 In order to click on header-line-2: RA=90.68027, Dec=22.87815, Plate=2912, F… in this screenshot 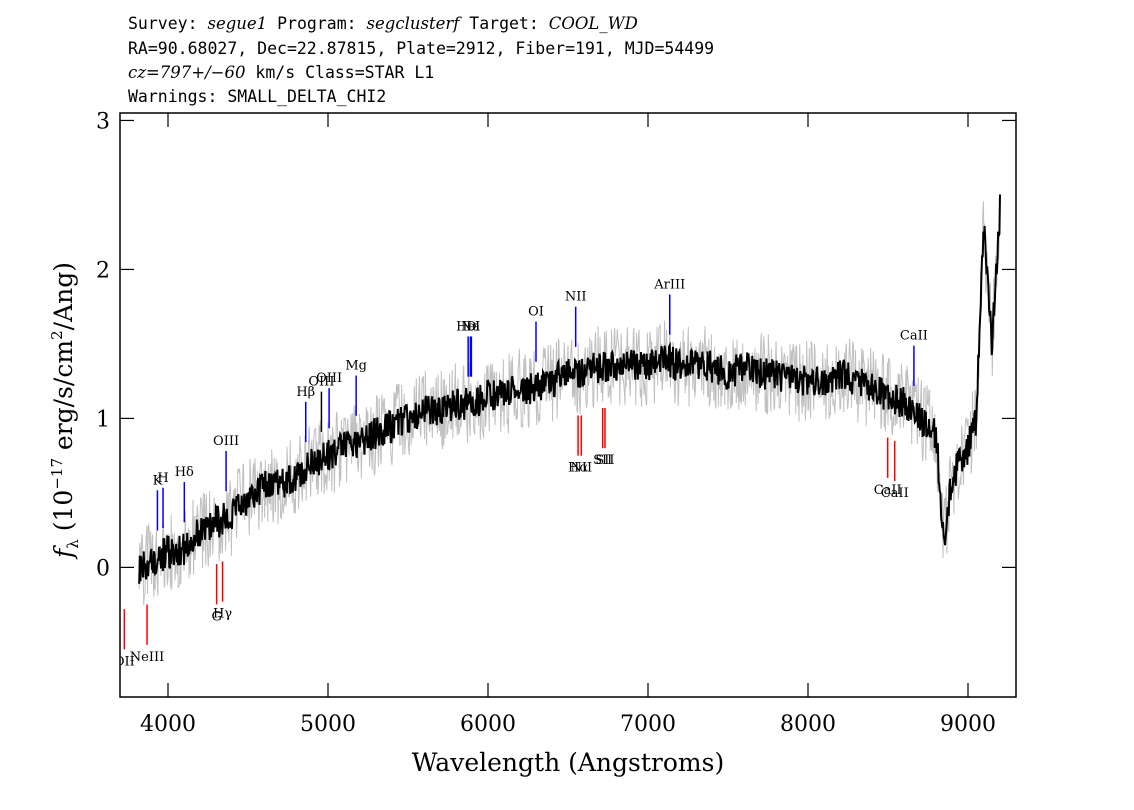, I will do `click(421, 48)`.